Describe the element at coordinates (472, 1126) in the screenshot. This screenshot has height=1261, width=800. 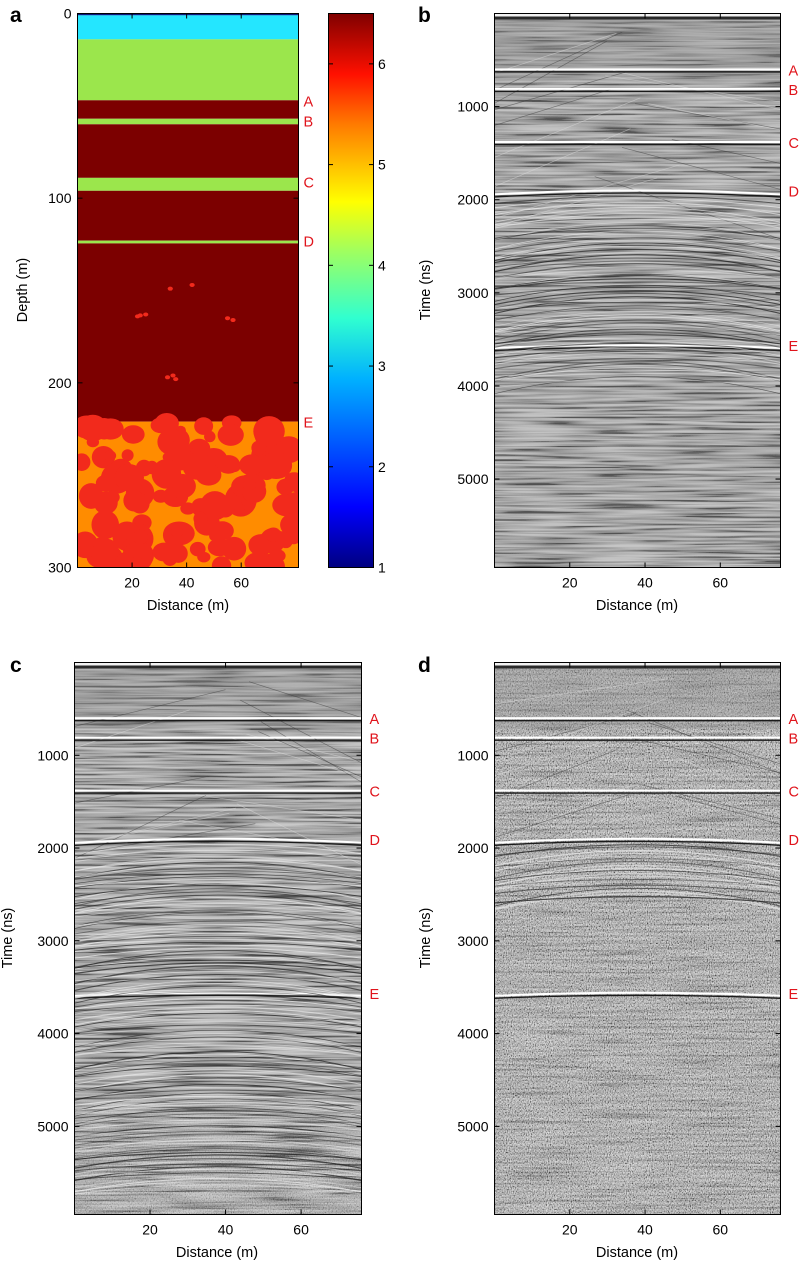
I see `y-tick-label: 5000` at that location.